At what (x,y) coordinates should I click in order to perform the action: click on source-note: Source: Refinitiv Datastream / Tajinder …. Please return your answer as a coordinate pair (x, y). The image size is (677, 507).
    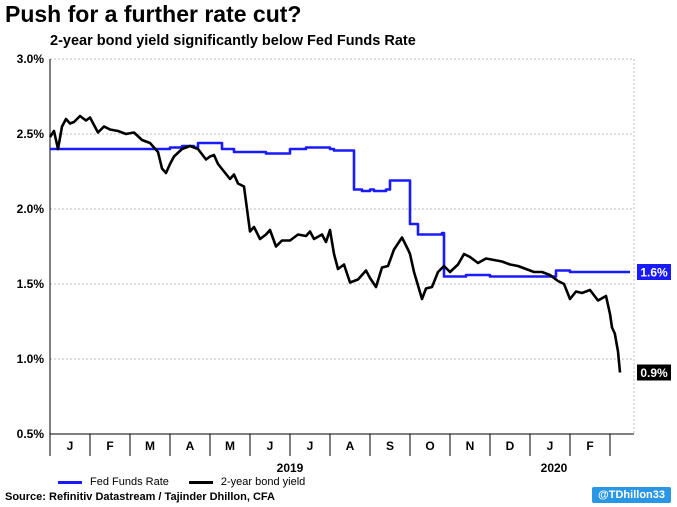
    Looking at the image, I should click on (140, 497).